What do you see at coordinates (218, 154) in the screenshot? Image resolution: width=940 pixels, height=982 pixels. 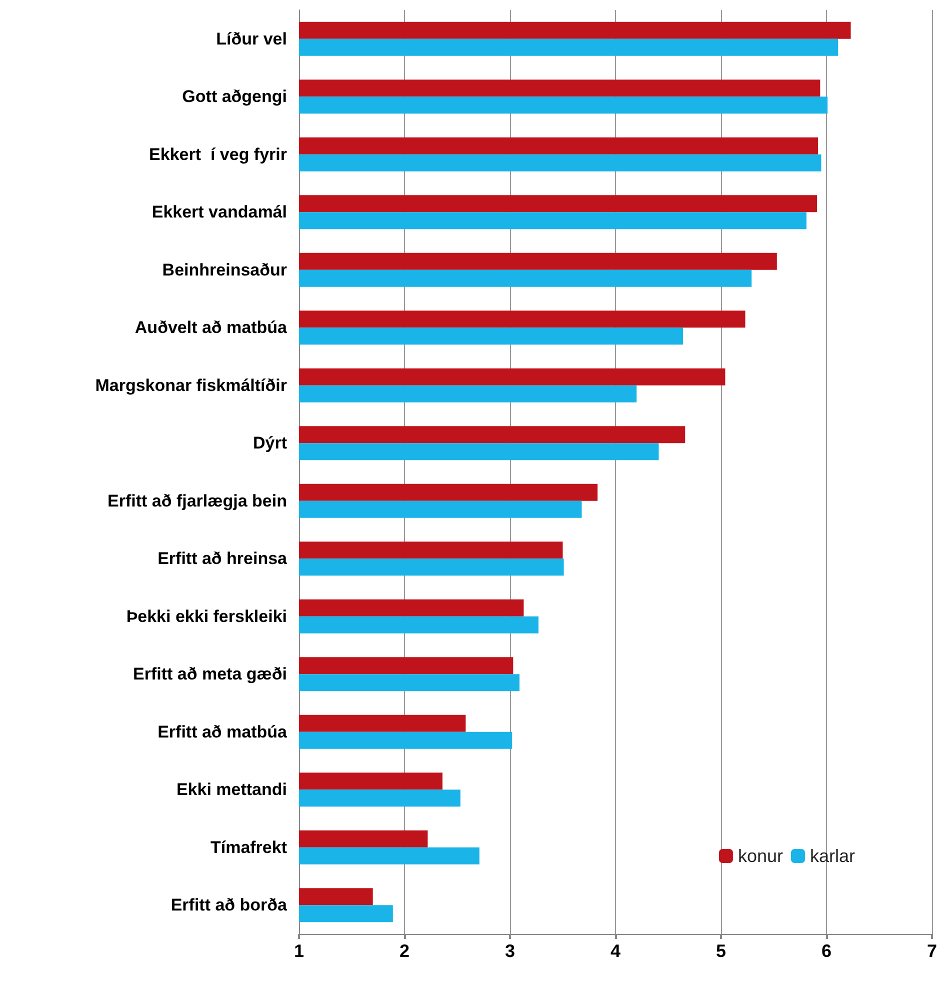 I see `y-tick-label: Ekkert í veg fyrir` at bounding box center [218, 154].